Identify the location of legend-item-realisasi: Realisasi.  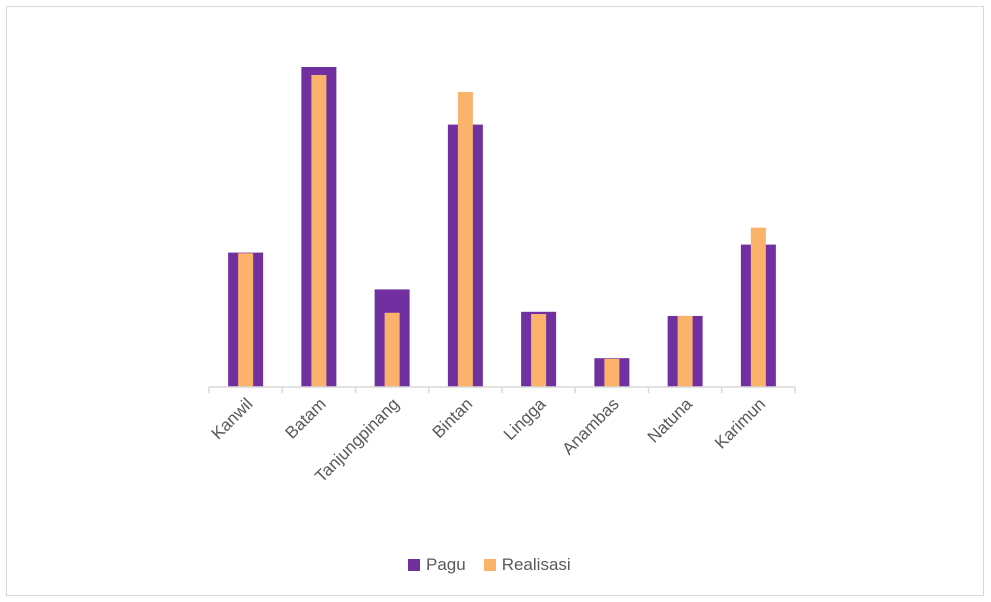
(527, 565).